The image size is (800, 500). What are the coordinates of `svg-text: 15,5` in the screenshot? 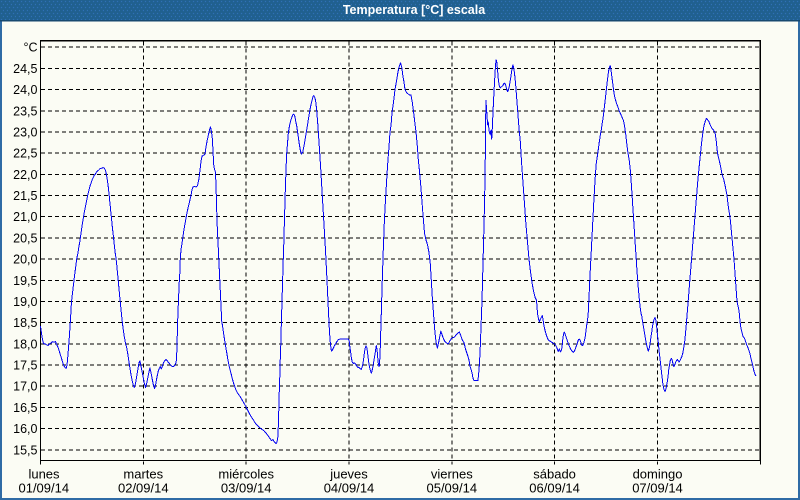 It's located at (25, 450).